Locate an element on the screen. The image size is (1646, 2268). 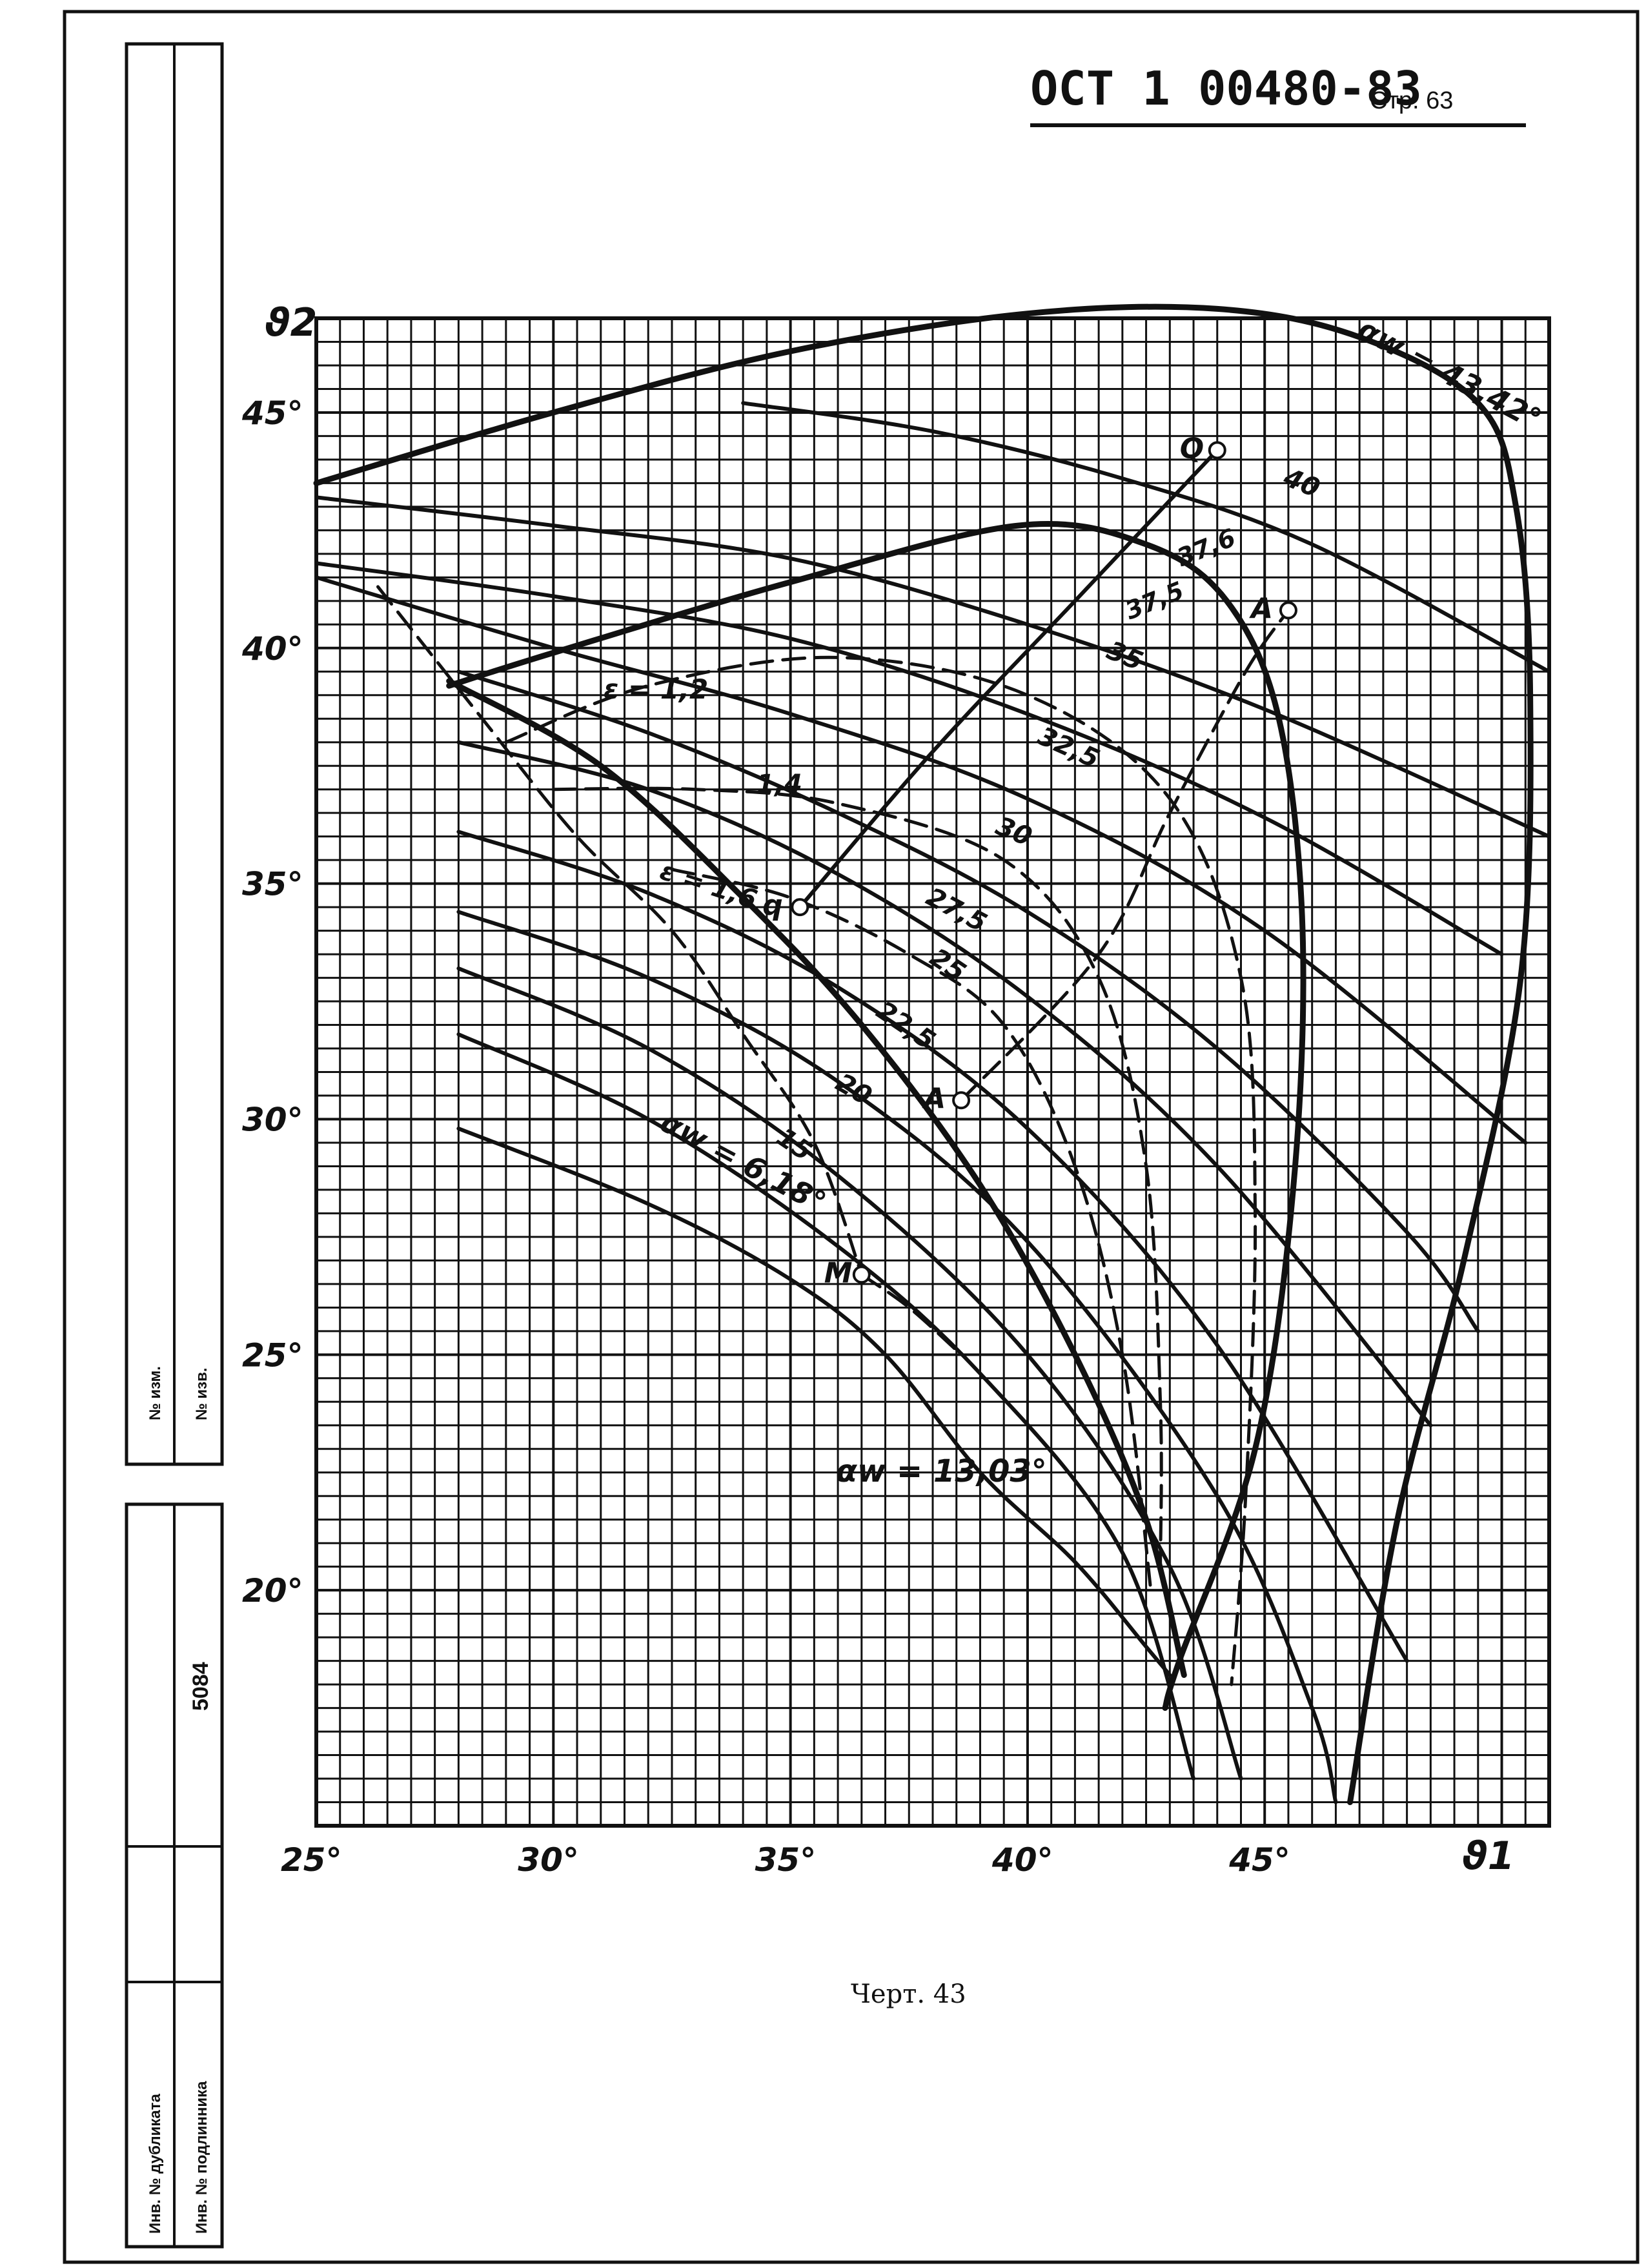
y-tick-label: 45° is located at coordinates (272, 413).